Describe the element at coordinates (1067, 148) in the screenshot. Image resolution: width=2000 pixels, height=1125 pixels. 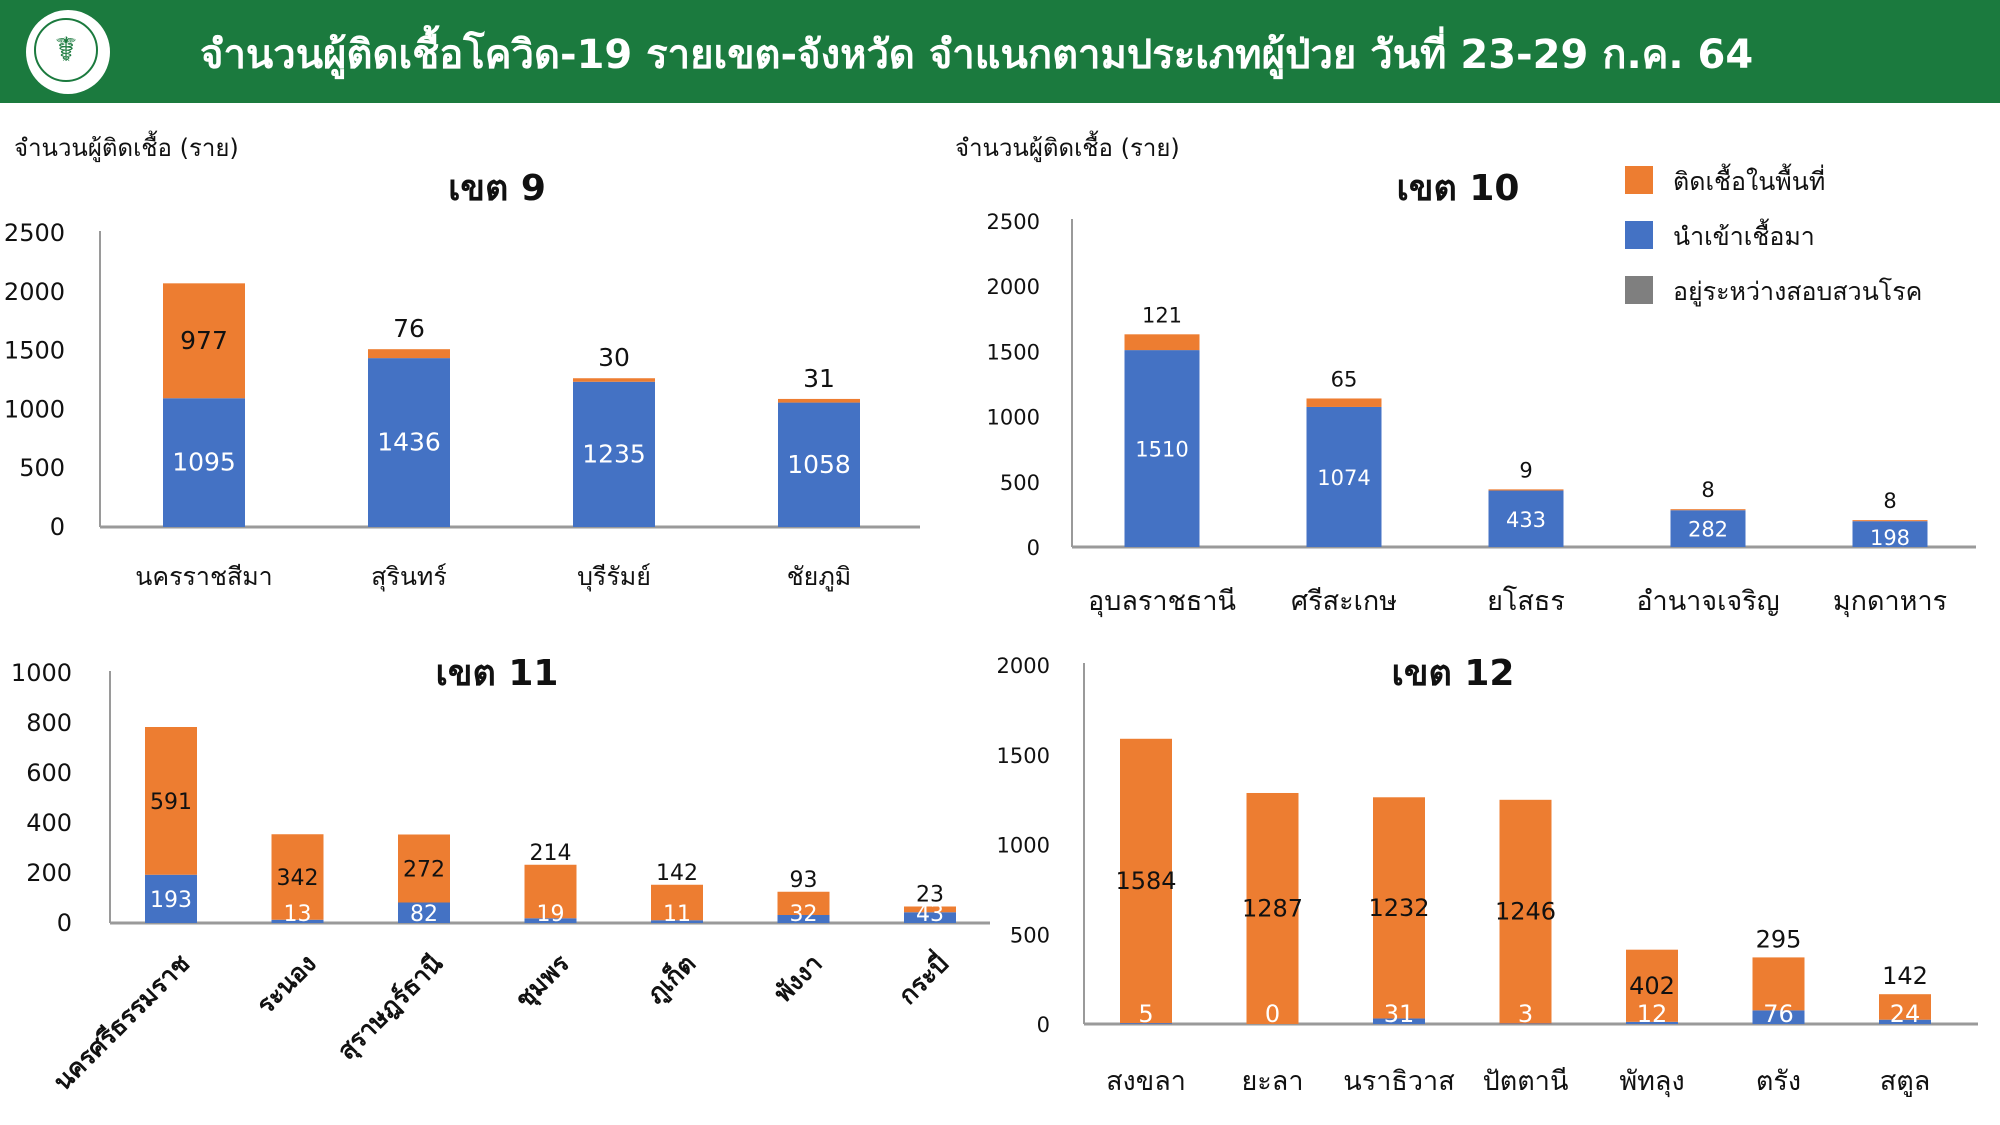
I see `right-y-axis-unit-label: จำนวนผู้ติดเชื้อ (ราย)` at that location.